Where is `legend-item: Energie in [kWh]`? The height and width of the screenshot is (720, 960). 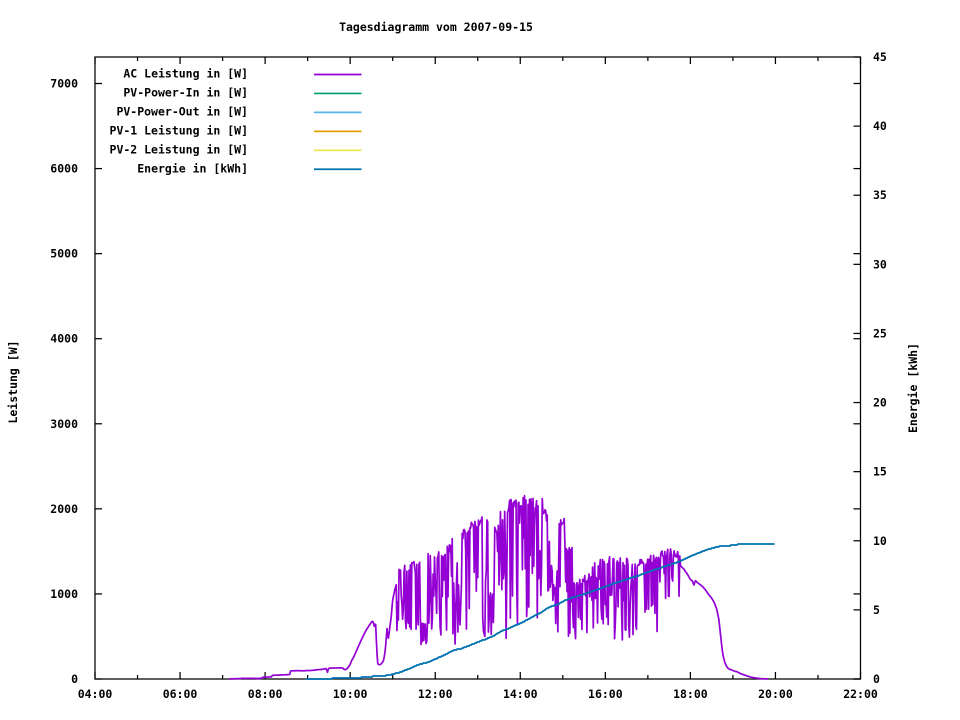 legend-item: Energie in [kWh] is located at coordinates (249, 168).